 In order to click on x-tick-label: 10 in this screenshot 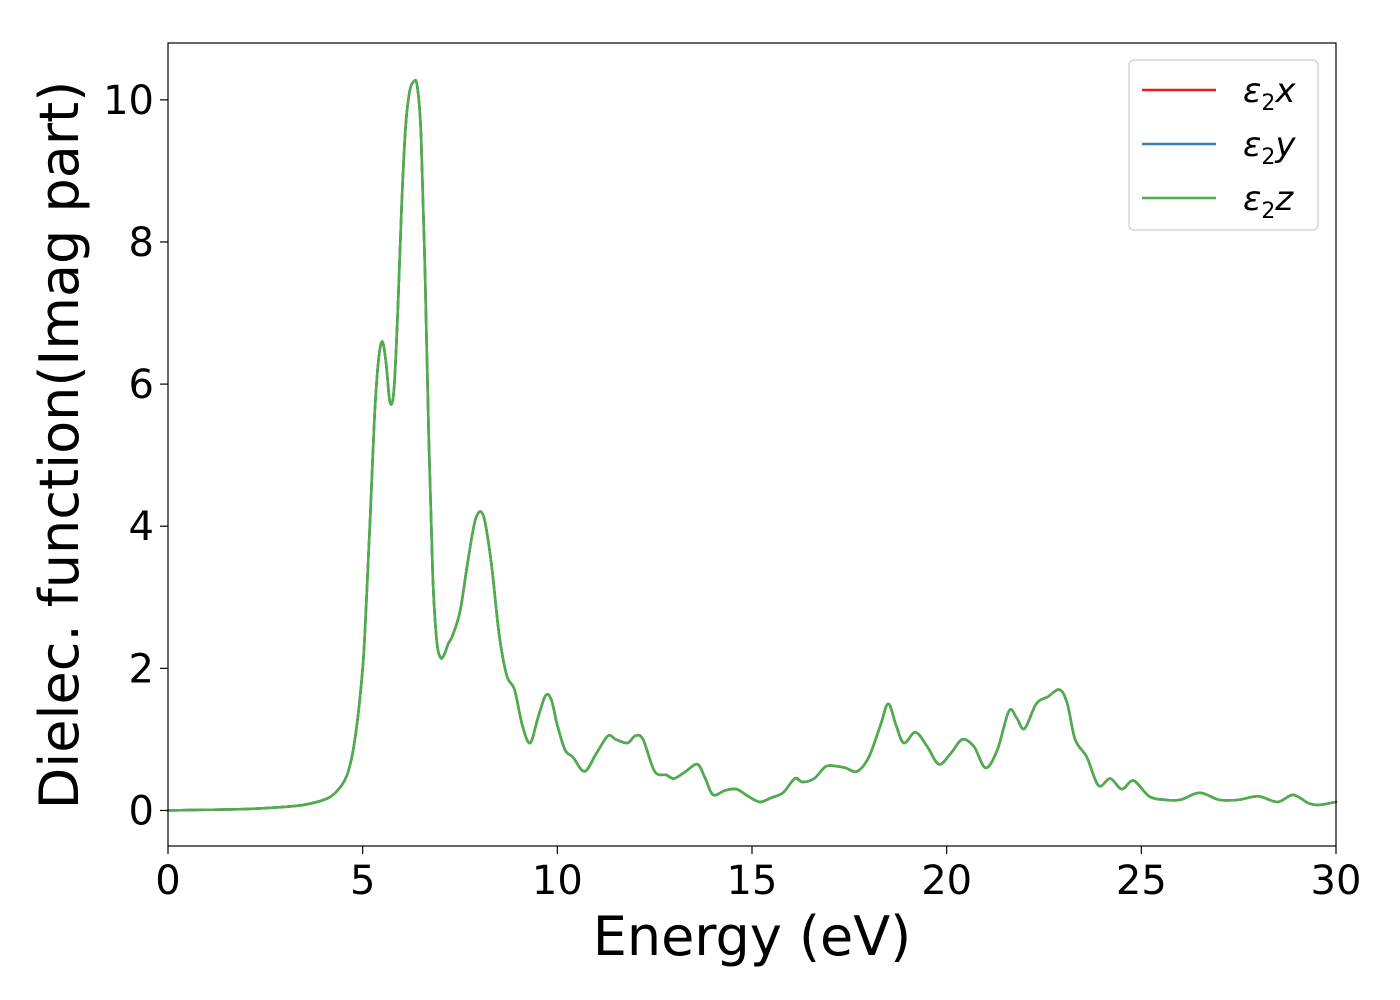, I will do `click(557, 881)`.